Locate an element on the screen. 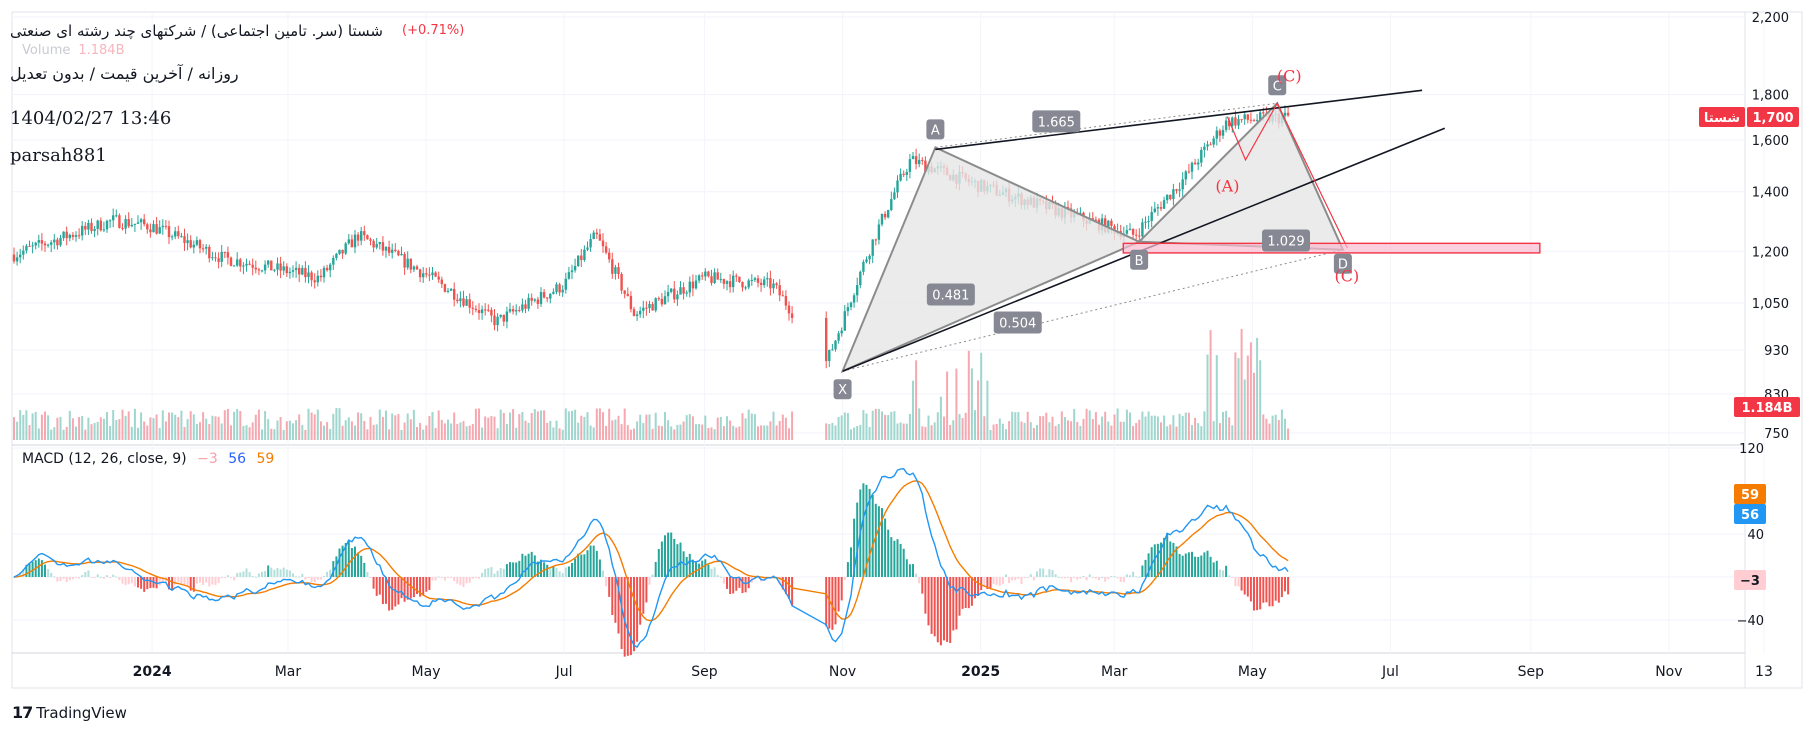 Image resolution: width=1816 pixels, height=733 pixels. macd-legend: MACD (12, 26, close, 9) −3 56 59 is located at coordinates (148, 459).